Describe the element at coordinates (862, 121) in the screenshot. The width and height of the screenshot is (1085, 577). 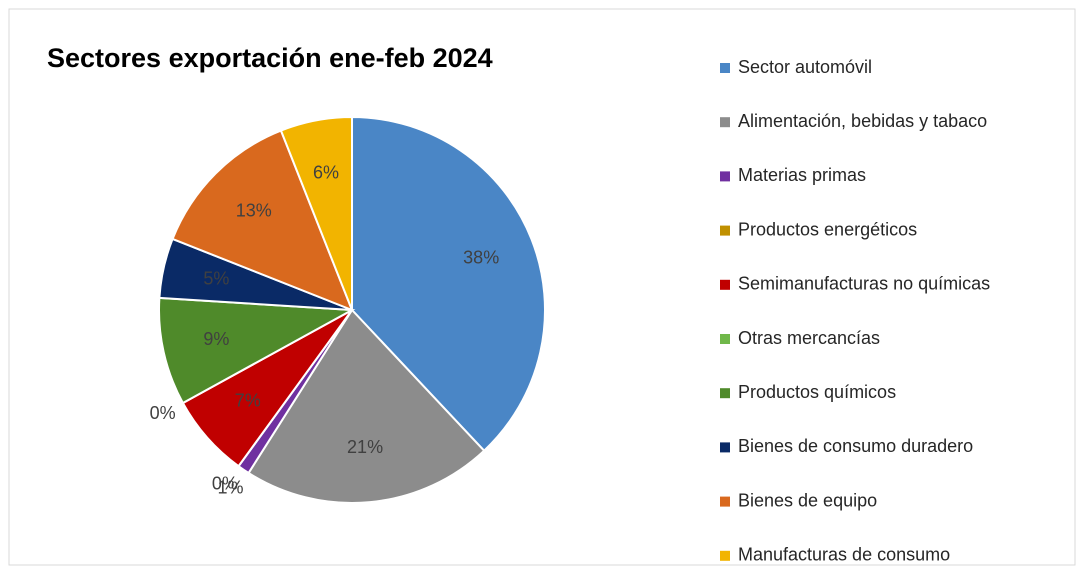
I see `legend-label: Alimentación, bebidas y tabaco` at that location.